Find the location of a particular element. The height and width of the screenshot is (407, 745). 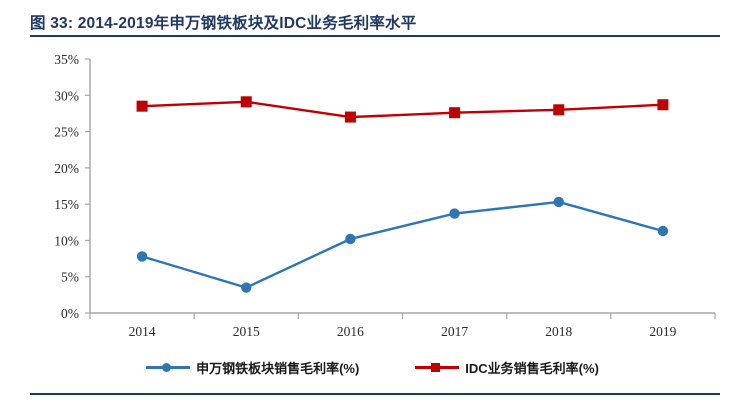

legend-item-steel: 申万钢铁板块销售毛利率(%) is located at coordinates (252, 367).